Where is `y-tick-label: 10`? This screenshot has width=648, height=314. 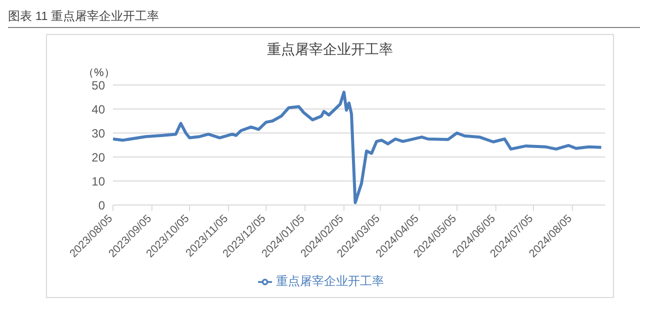 y-tick-label: 10 is located at coordinates (99, 181).